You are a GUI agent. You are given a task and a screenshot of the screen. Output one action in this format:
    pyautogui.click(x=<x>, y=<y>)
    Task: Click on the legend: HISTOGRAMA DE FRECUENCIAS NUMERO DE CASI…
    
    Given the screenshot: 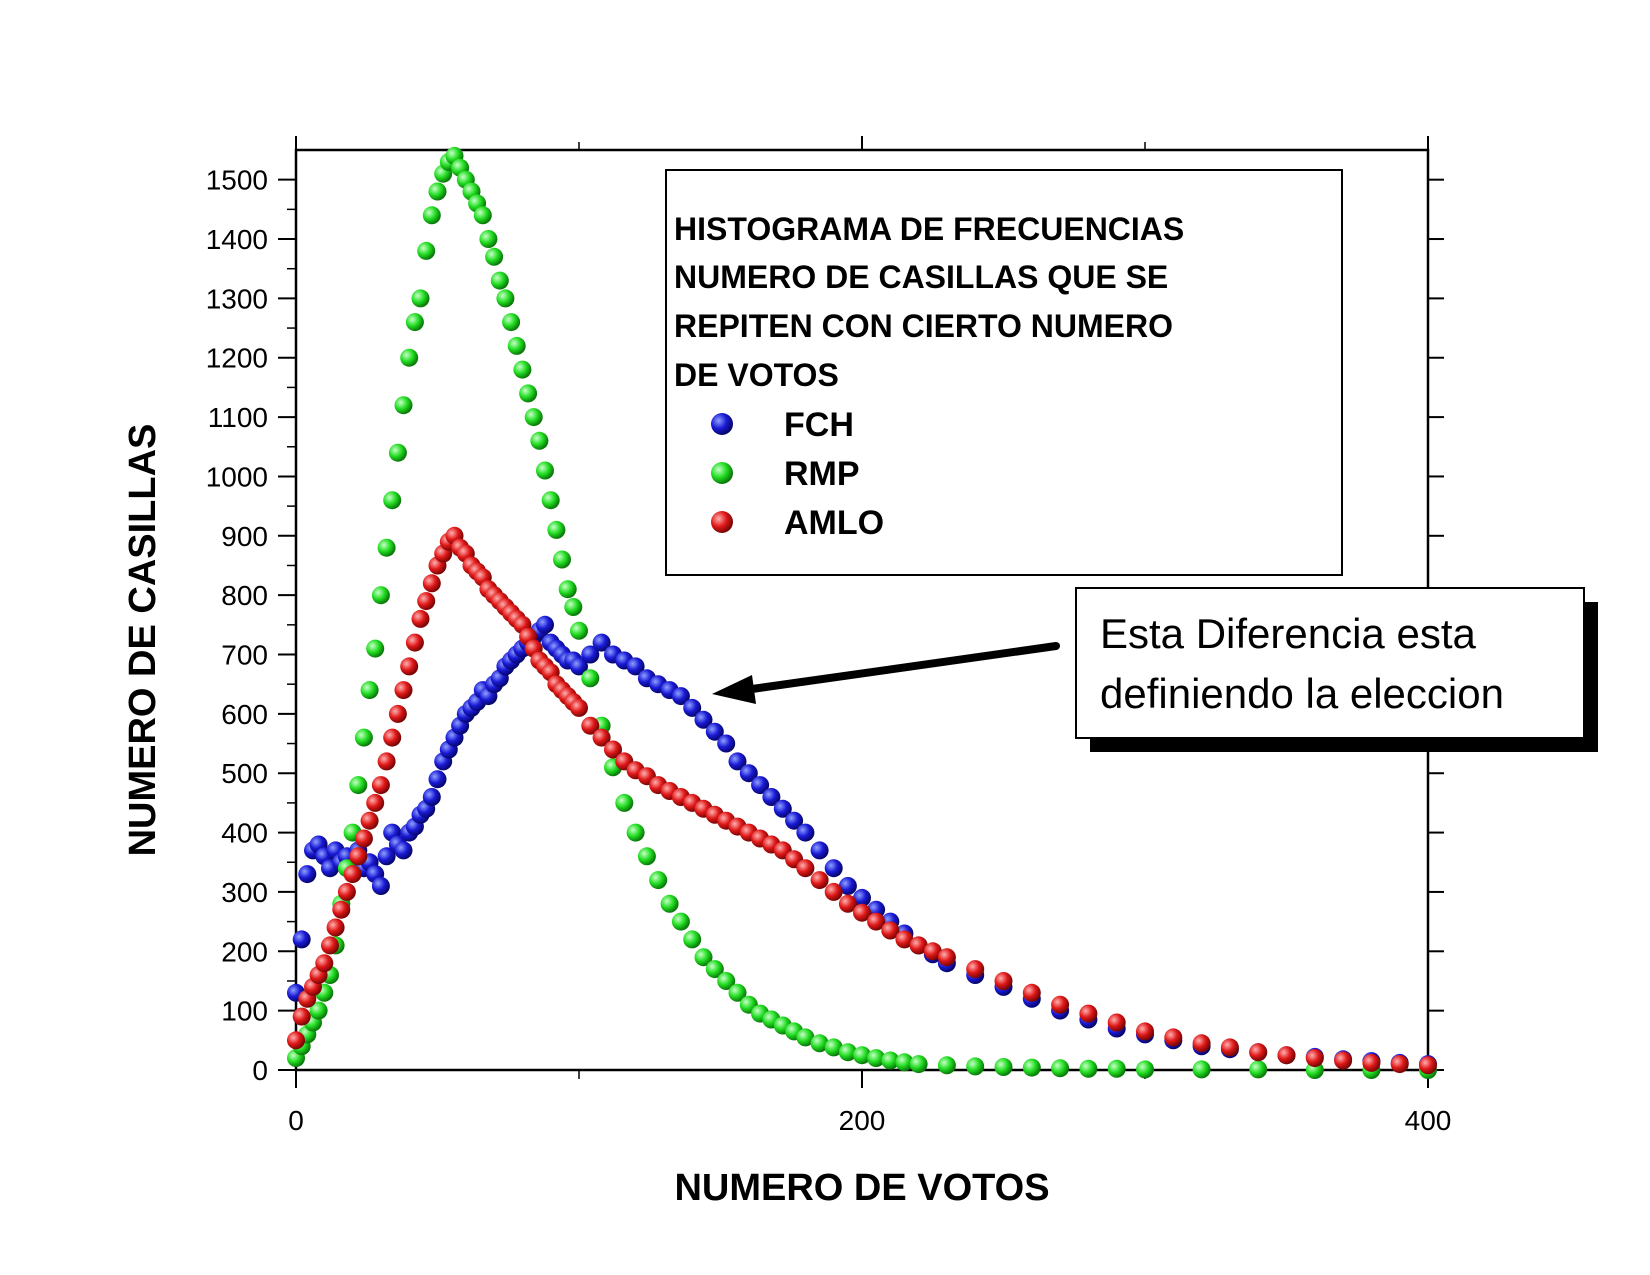 What is the action you would take?
    pyautogui.click(x=1004, y=372)
    